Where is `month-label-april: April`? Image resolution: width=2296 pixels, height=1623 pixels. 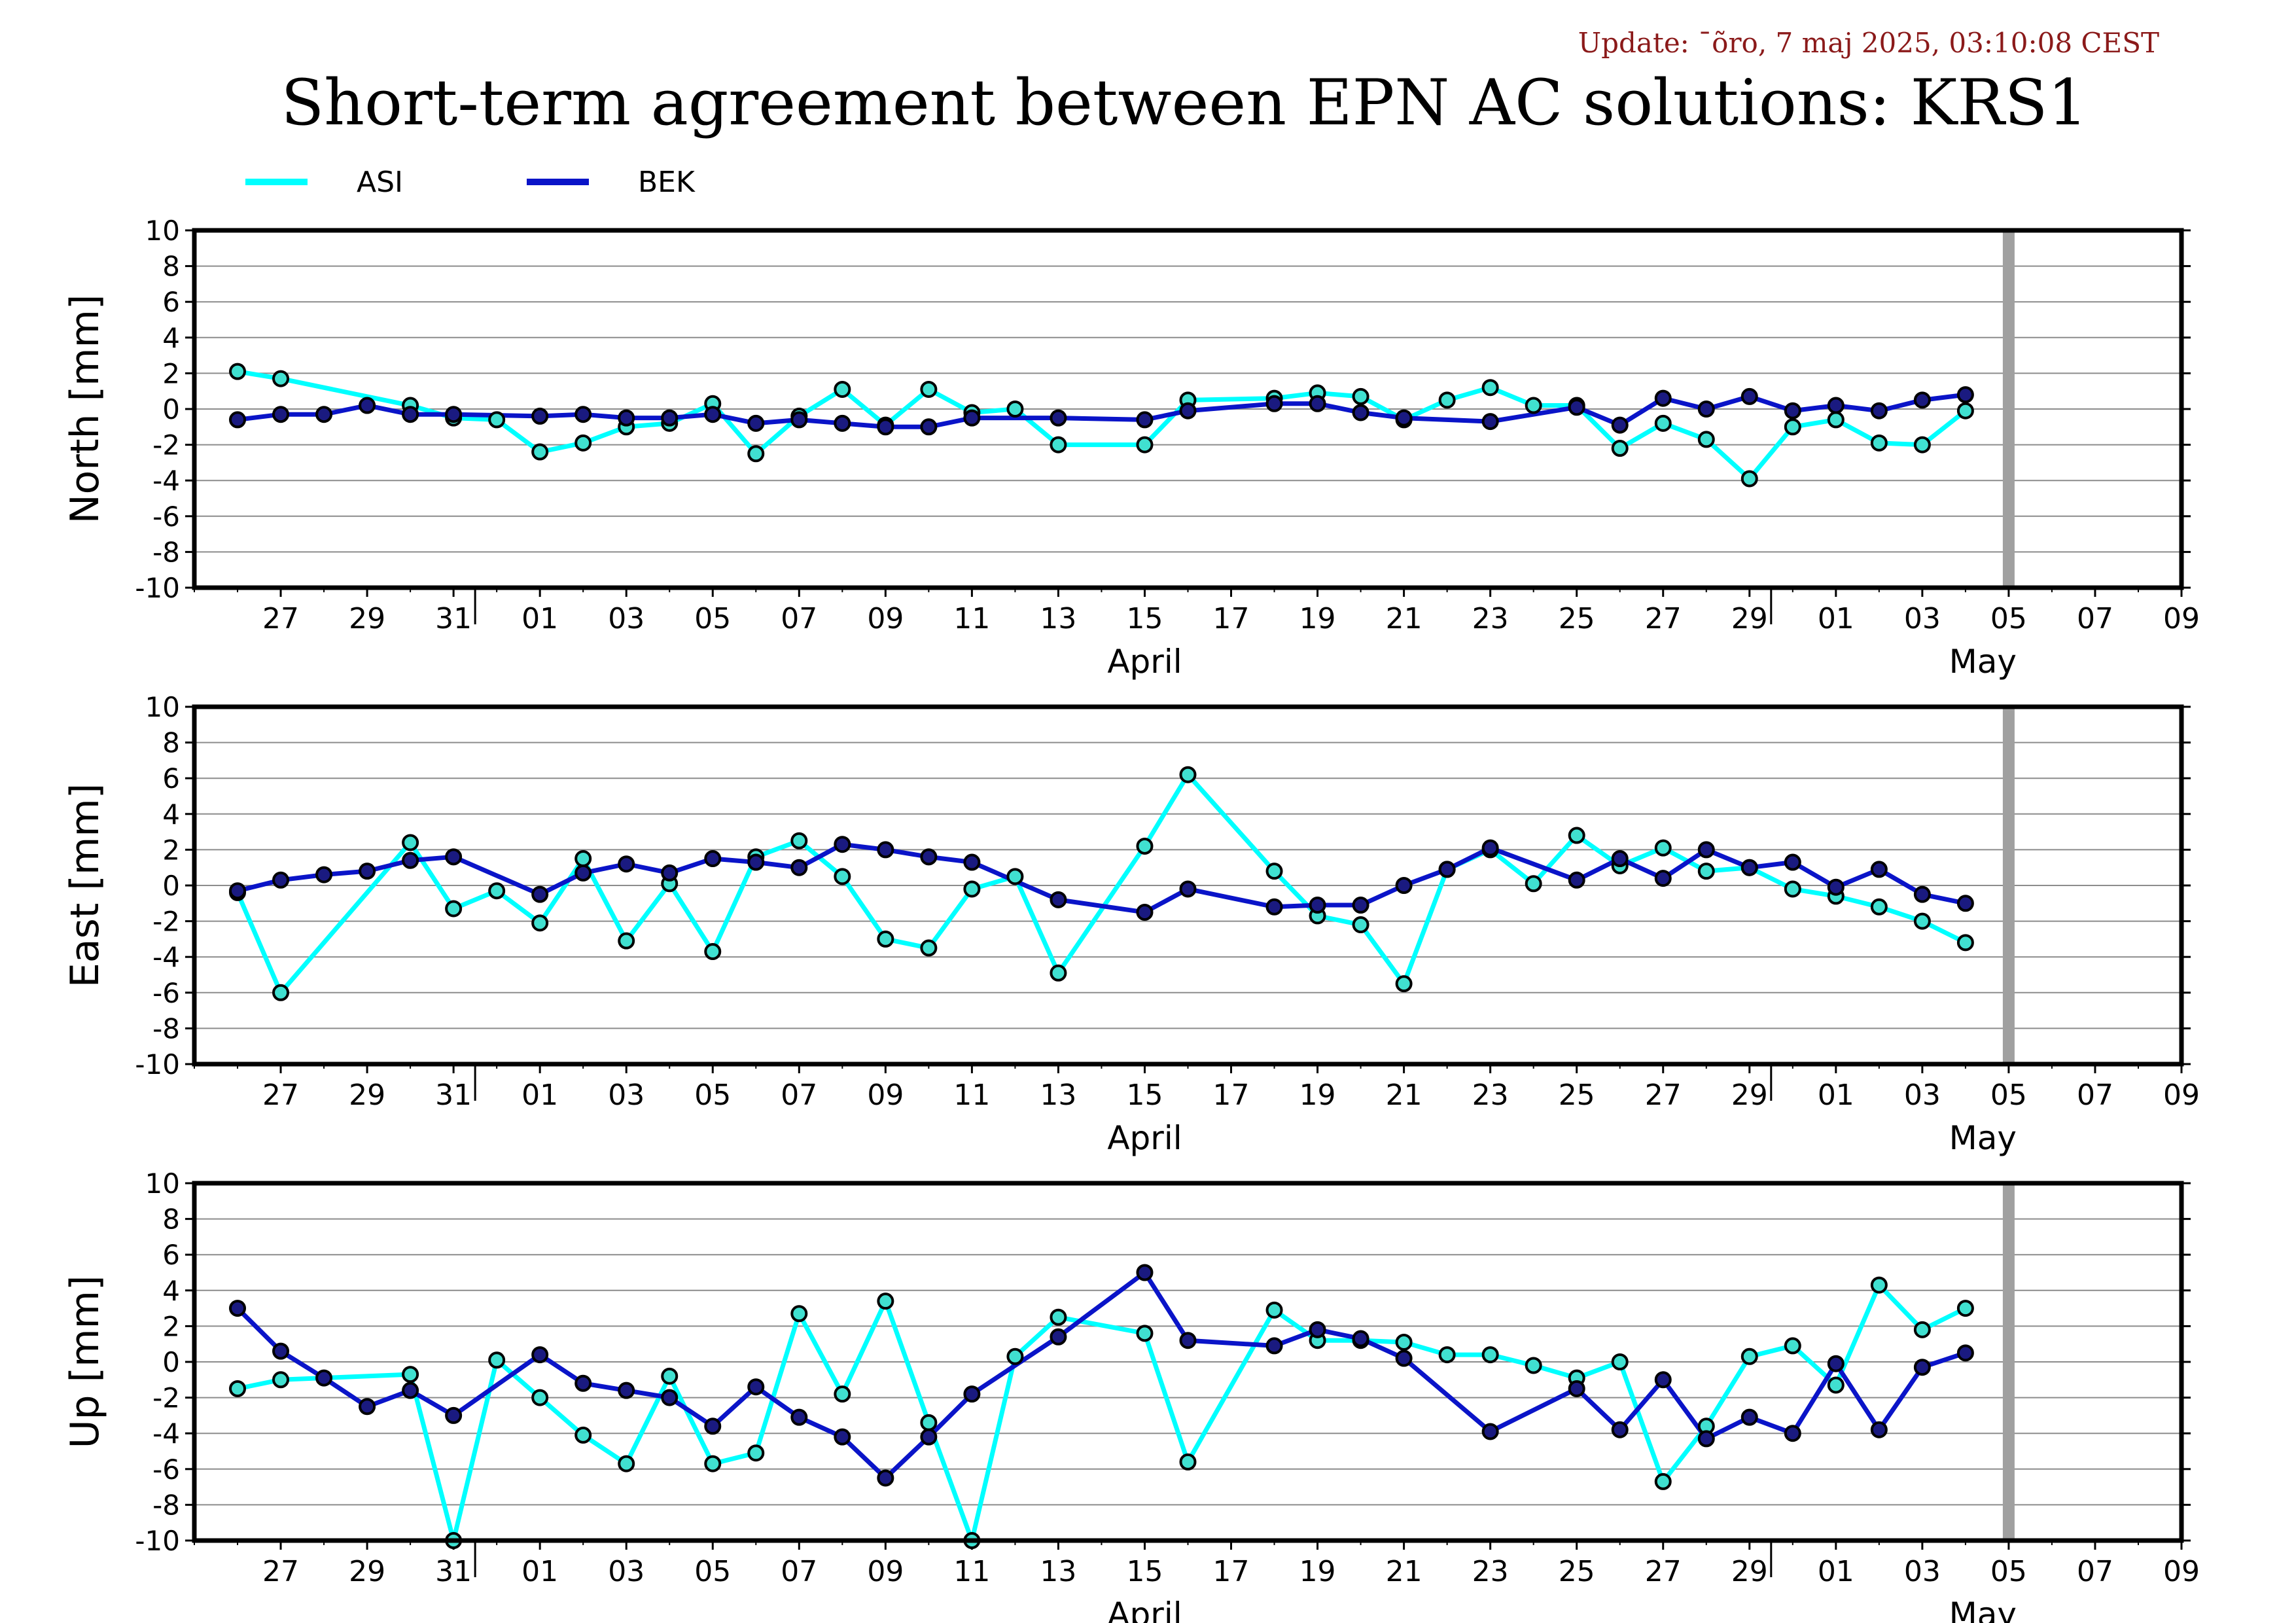
month-label-april: April is located at coordinates (1144, 1610).